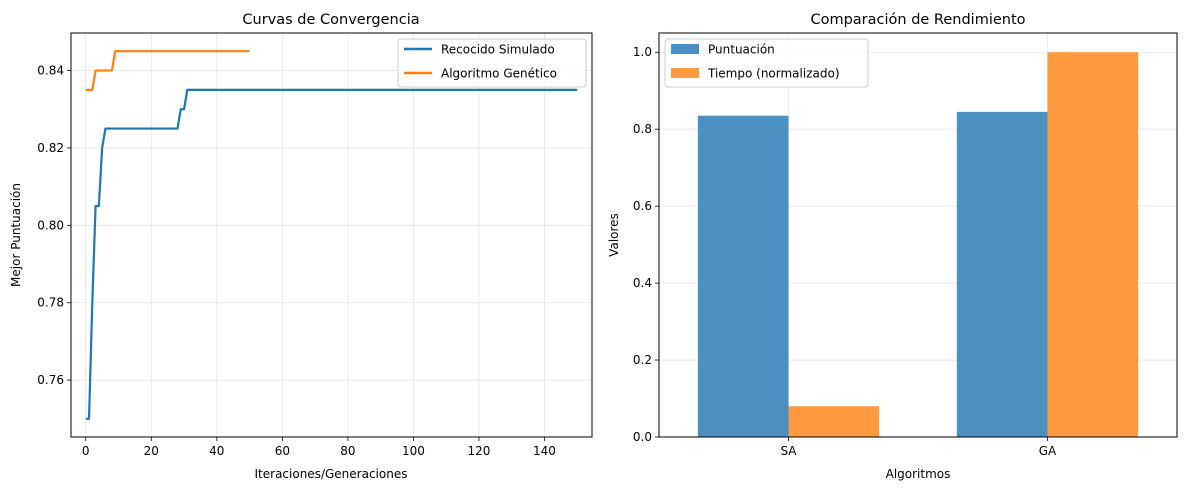 The height and width of the screenshot is (490, 1189). I want to click on performance-legend: Puntuación Tiempo (normalizado), so click(766, 63).